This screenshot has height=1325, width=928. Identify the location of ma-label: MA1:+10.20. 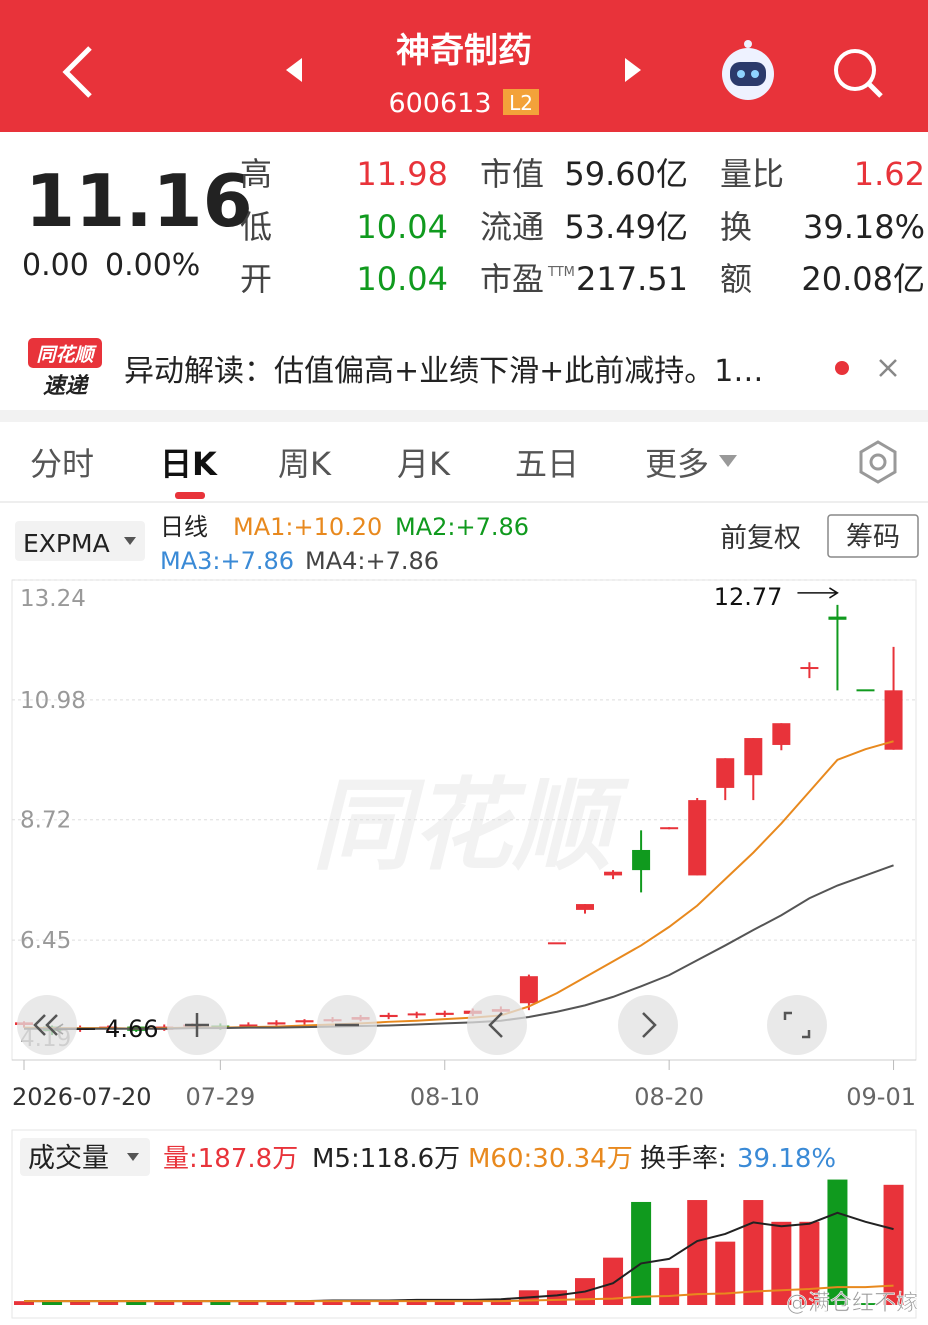
(307, 527).